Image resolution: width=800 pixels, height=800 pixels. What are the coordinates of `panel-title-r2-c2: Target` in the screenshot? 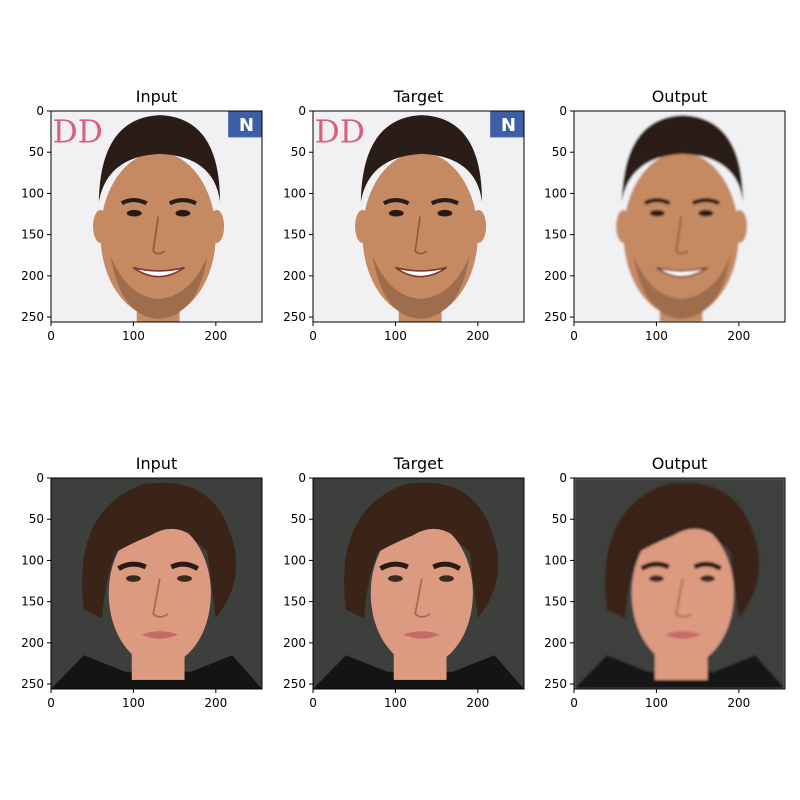 It's located at (418, 463).